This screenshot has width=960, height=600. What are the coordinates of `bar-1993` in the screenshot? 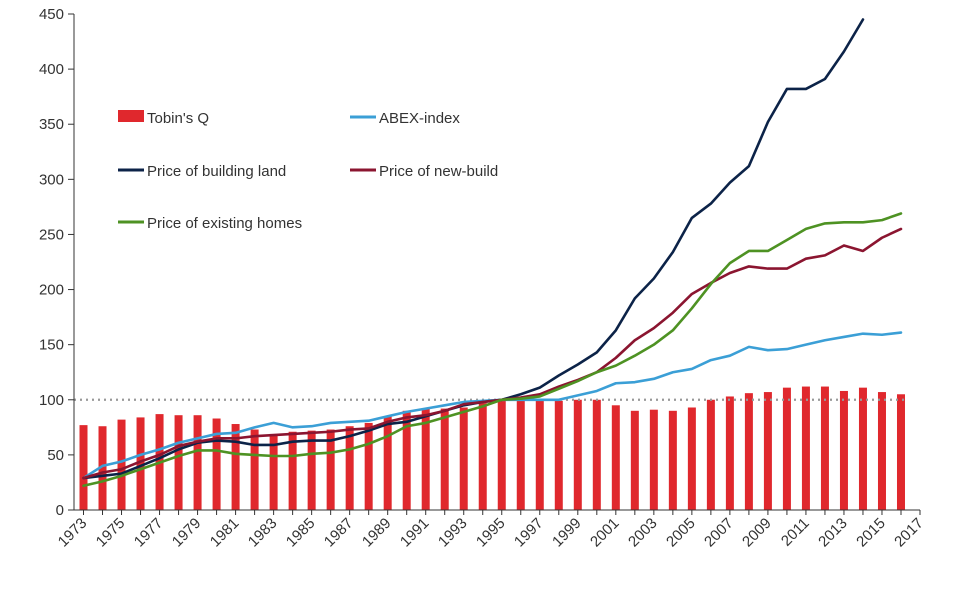 It's located at (463, 458).